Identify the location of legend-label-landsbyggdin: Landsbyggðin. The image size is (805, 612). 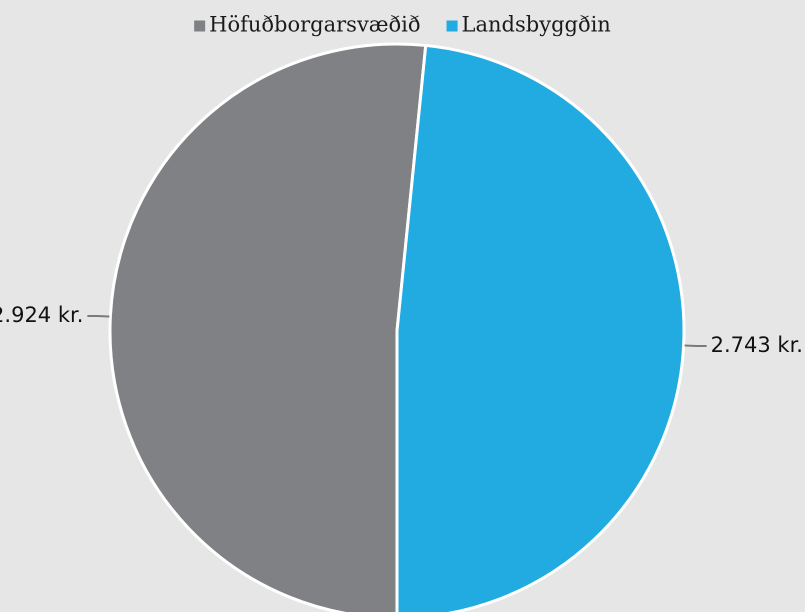
(536, 25).